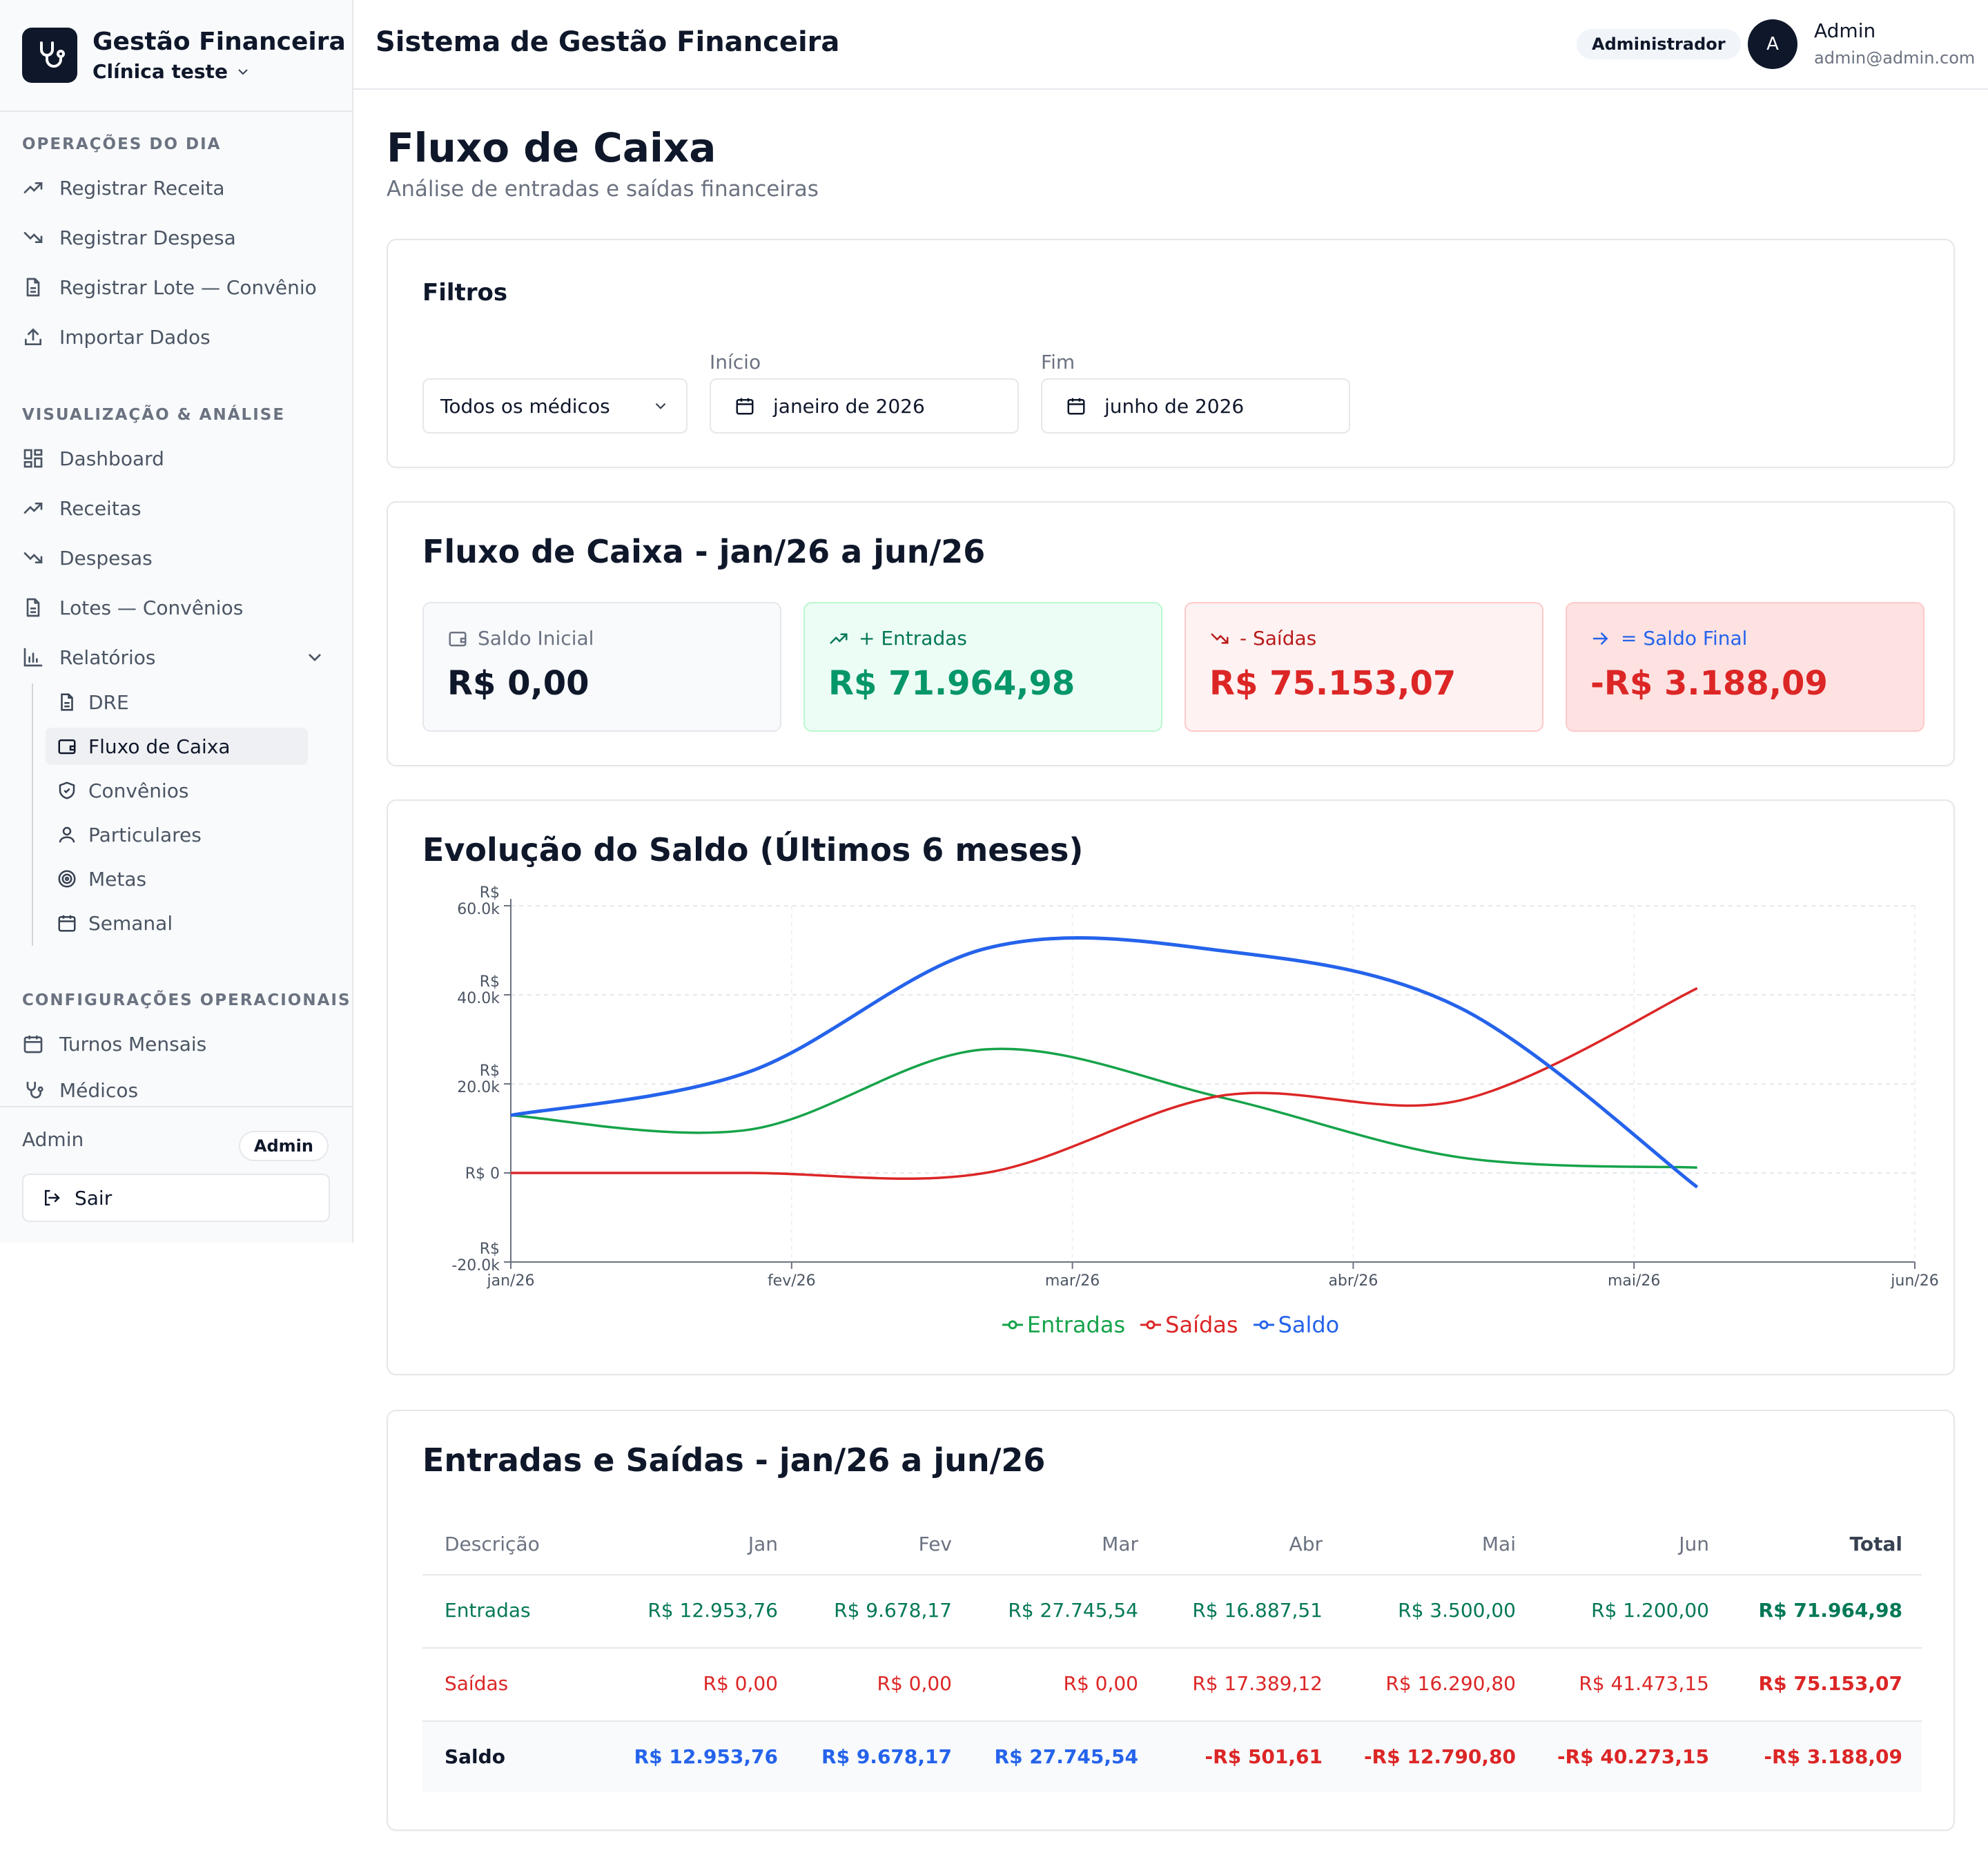 The width and height of the screenshot is (1988, 1864). I want to click on sidebar-subitem-label: Particulares, so click(145, 835).